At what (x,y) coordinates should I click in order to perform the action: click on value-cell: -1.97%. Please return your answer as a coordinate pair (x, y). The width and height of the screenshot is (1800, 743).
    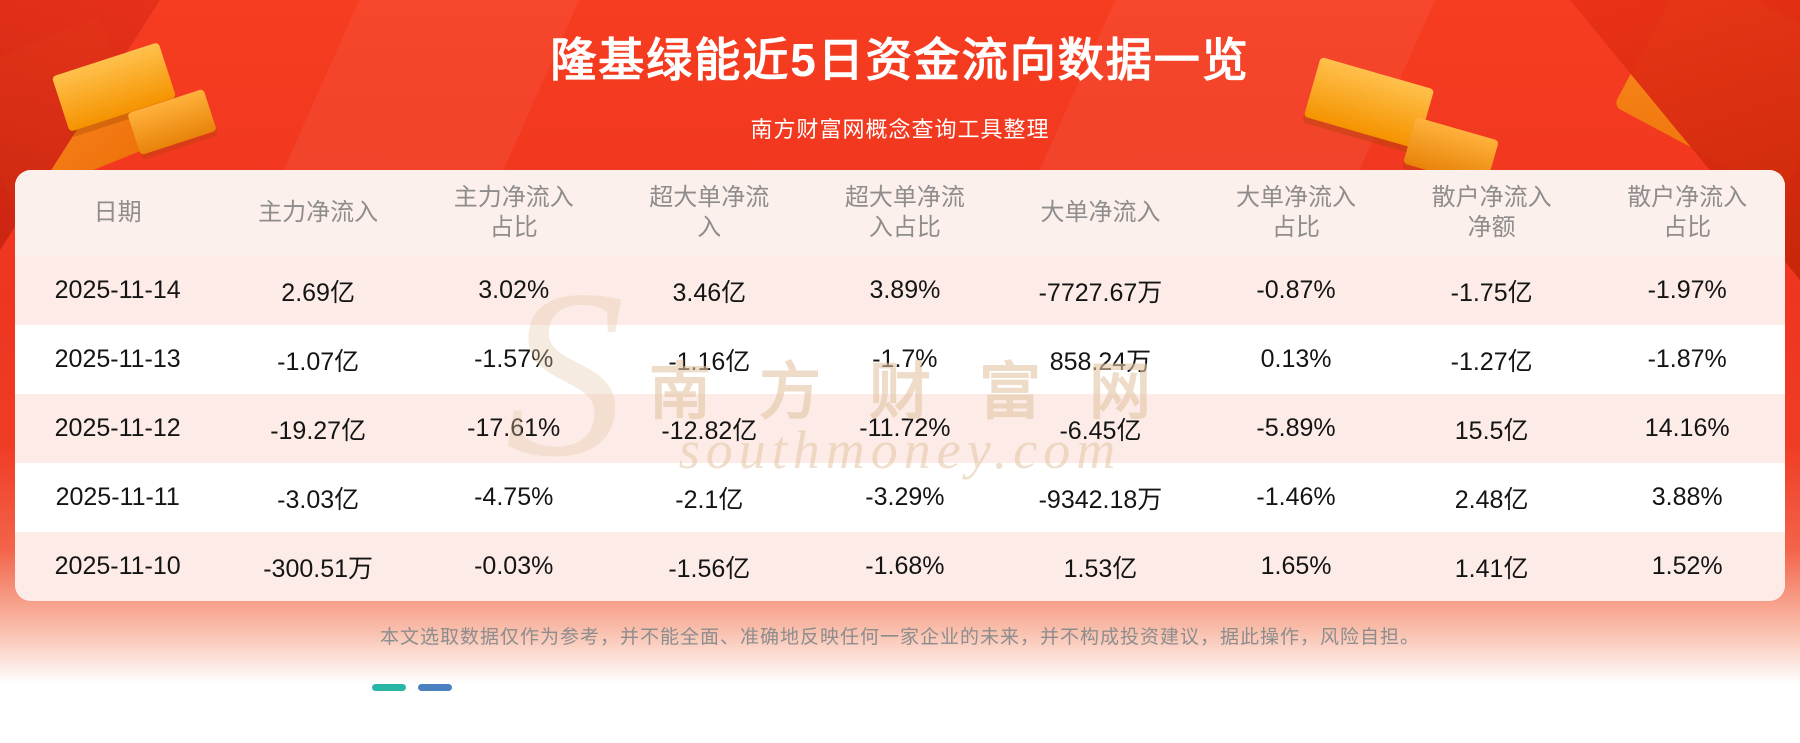
    Looking at the image, I should click on (1687, 290).